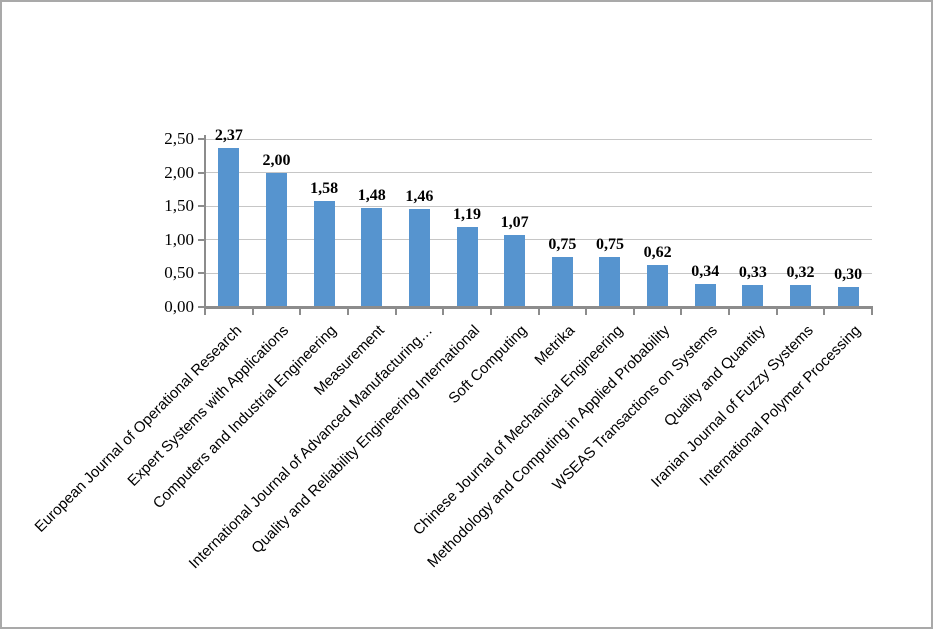  Describe the element at coordinates (657, 253) in the screenshot. I see `bar-value-label: 0,62` at that location.